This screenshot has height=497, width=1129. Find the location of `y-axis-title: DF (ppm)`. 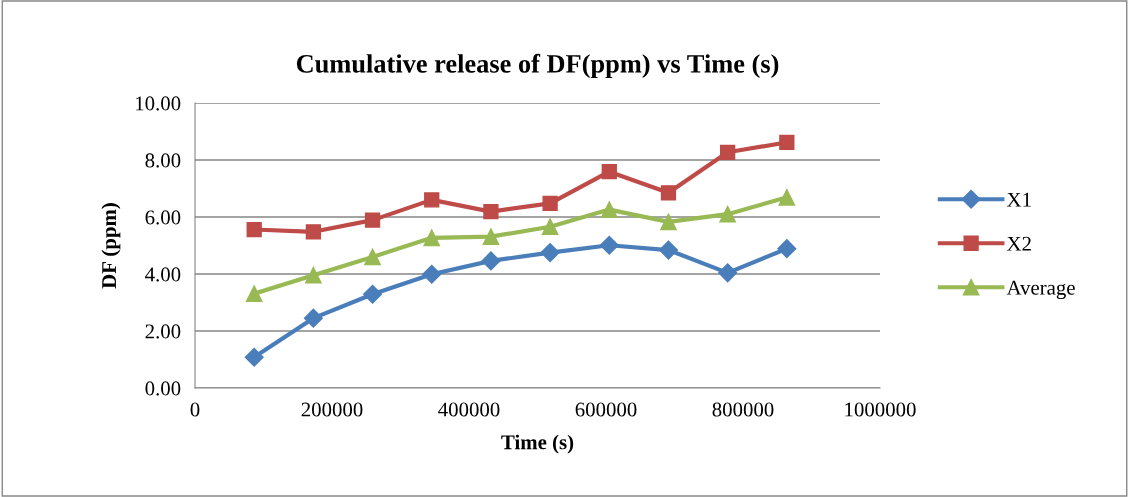

y-axis-title: DF (ppm) is located at coordinates (111, 246).